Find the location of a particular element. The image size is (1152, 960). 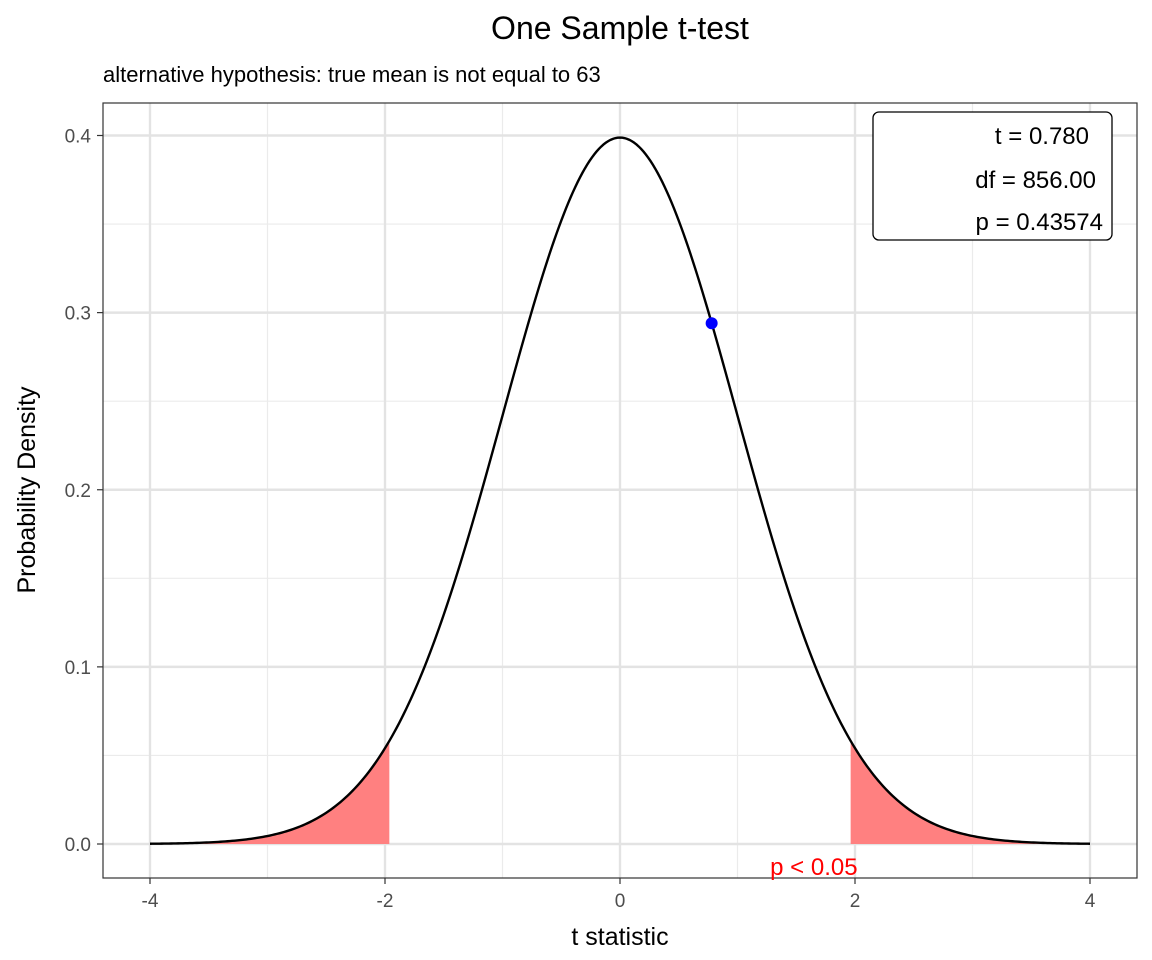

y-tick-label: 0.1 is located at coordinates (78, 668).